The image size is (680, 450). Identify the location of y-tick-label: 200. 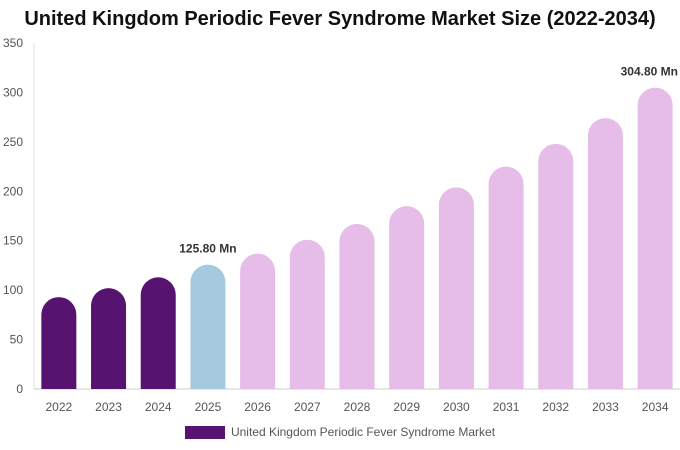
(13, 191).